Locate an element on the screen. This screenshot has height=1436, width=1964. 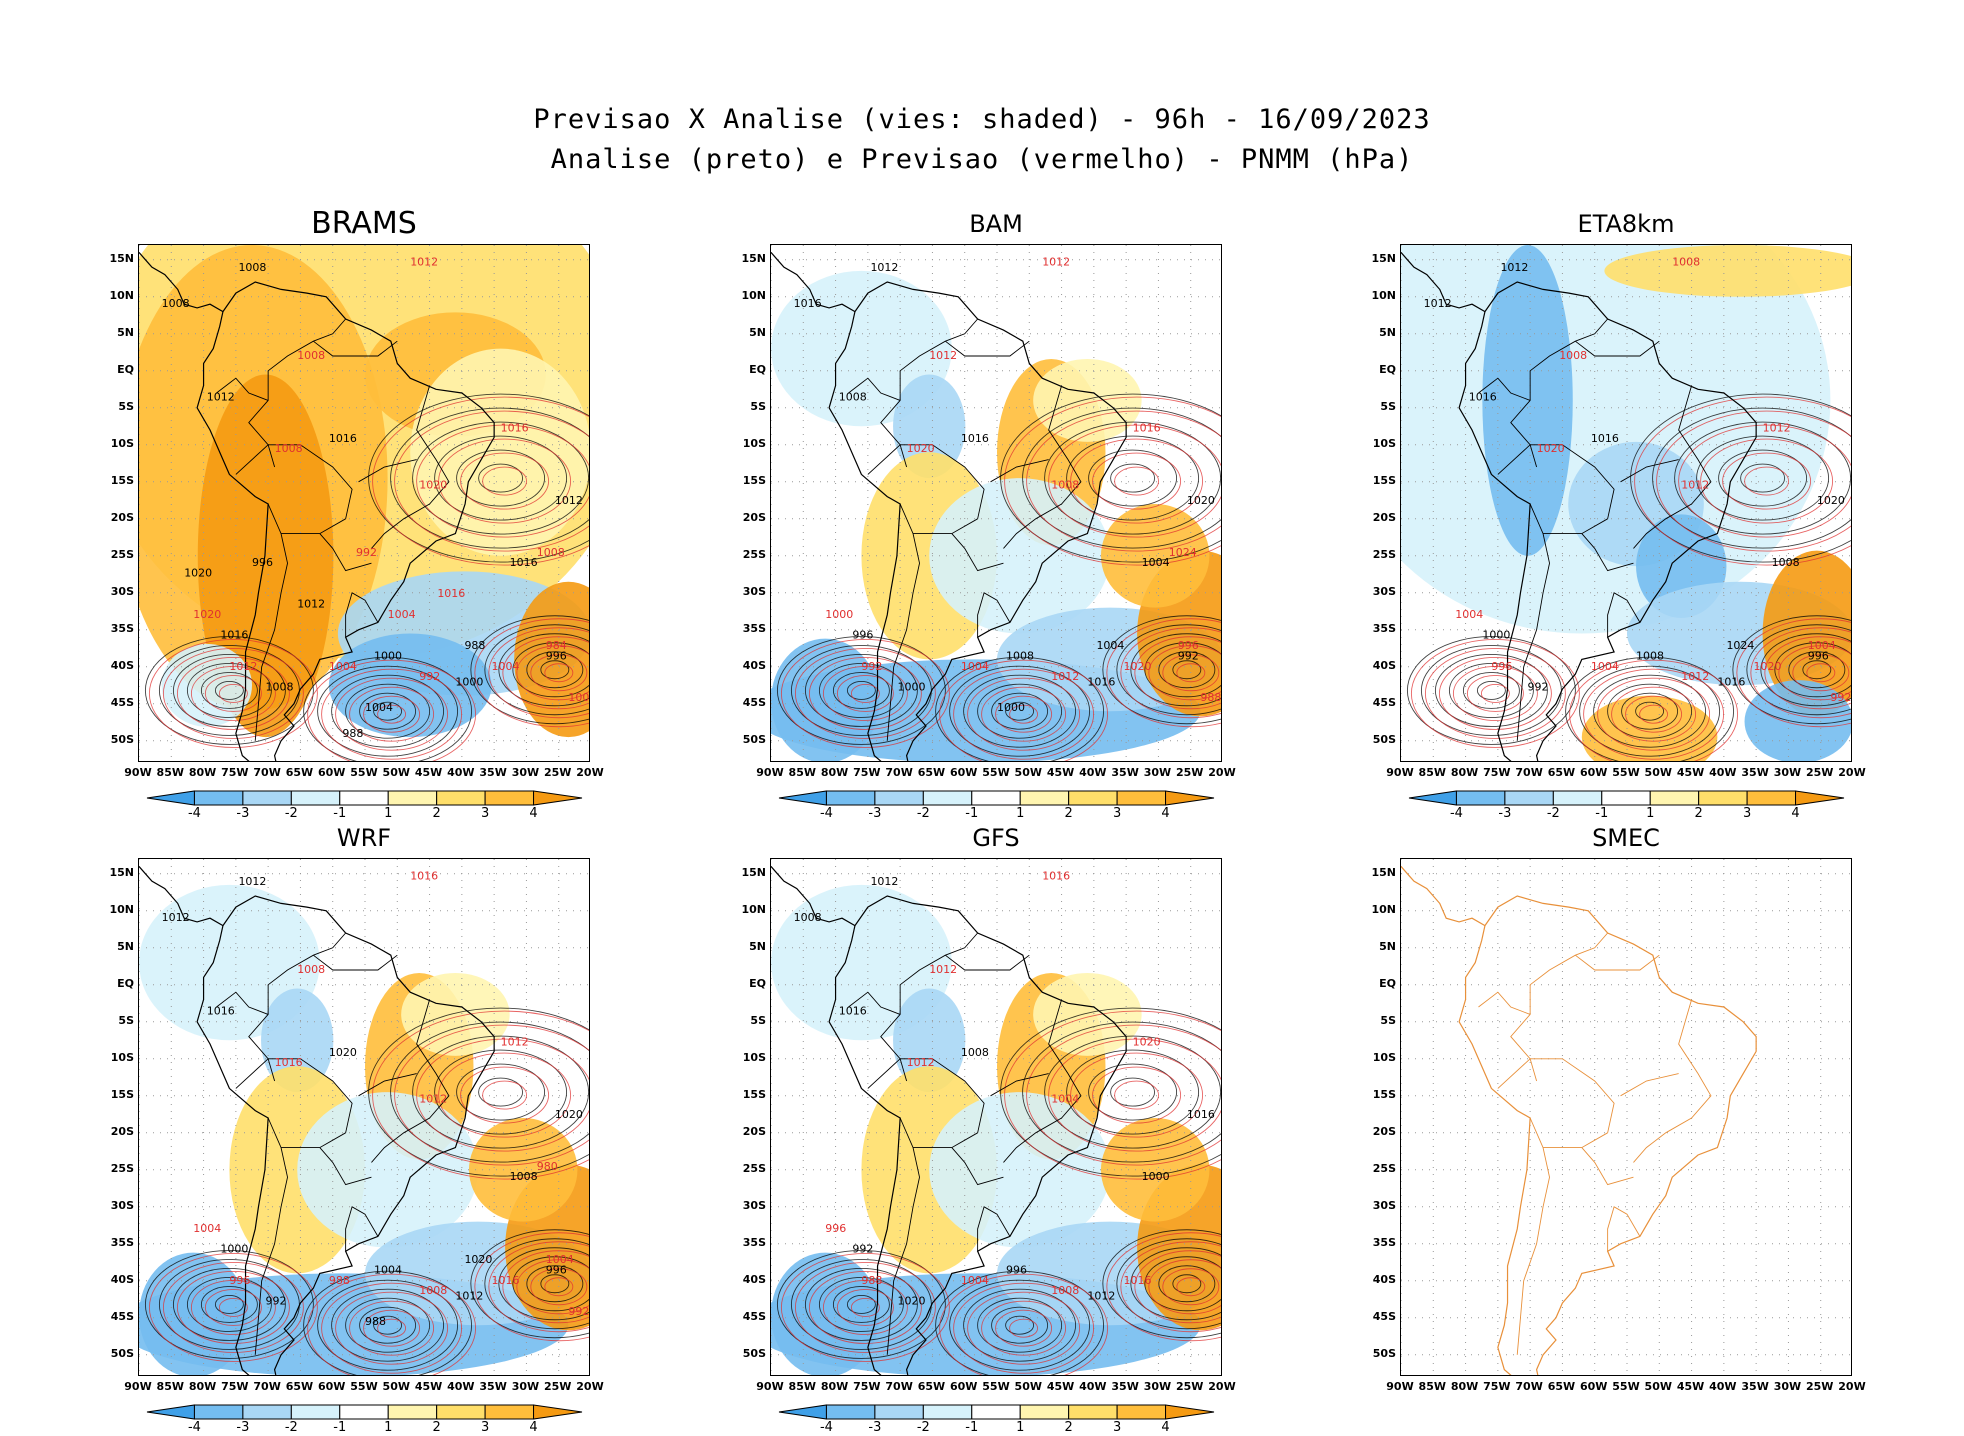
x-tick-label: 60W is located at coordinates (963, 772).